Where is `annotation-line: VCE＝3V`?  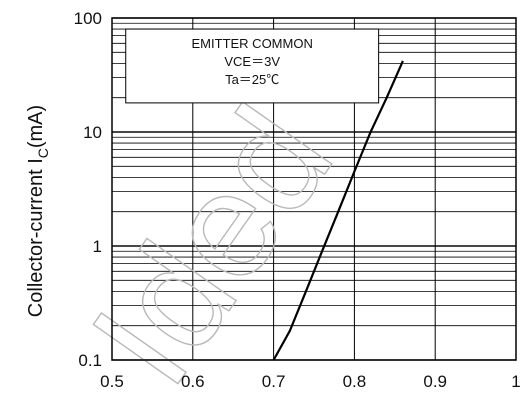
annotation-line: VCE＝3V is located at coordinates (252, 61).